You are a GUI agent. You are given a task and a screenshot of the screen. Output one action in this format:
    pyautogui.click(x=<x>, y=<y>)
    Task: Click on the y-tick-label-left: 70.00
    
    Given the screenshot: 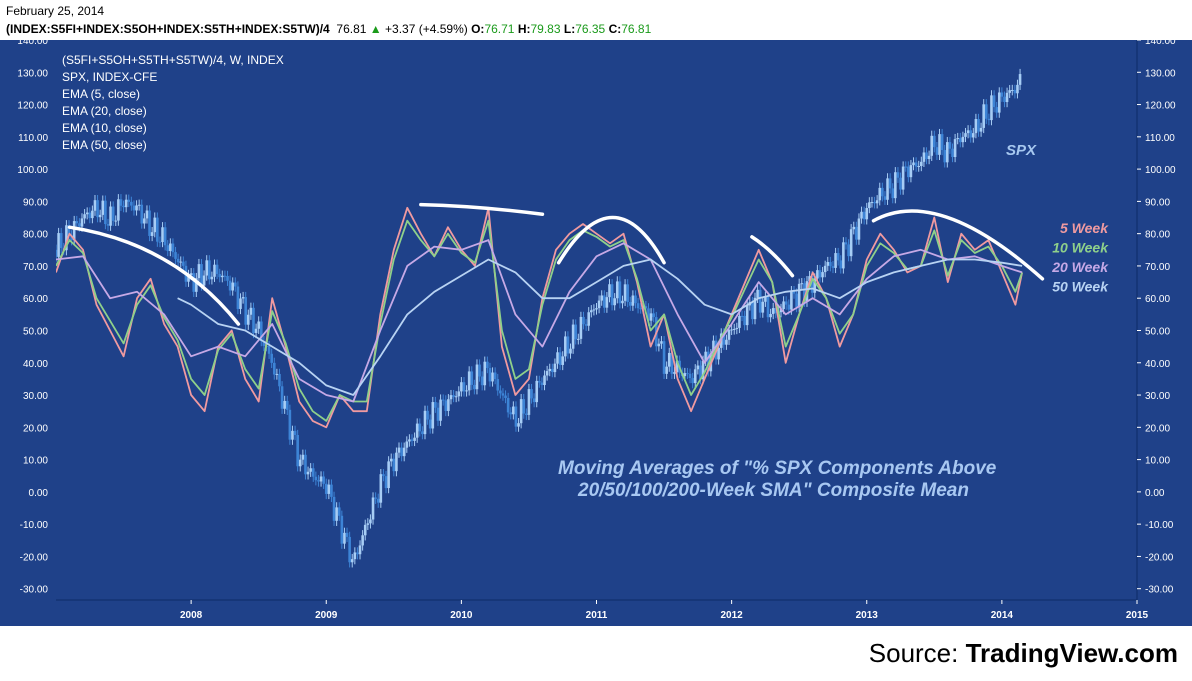 What is the action you would take?
    pyautogui.click(x=35, y=267)
    